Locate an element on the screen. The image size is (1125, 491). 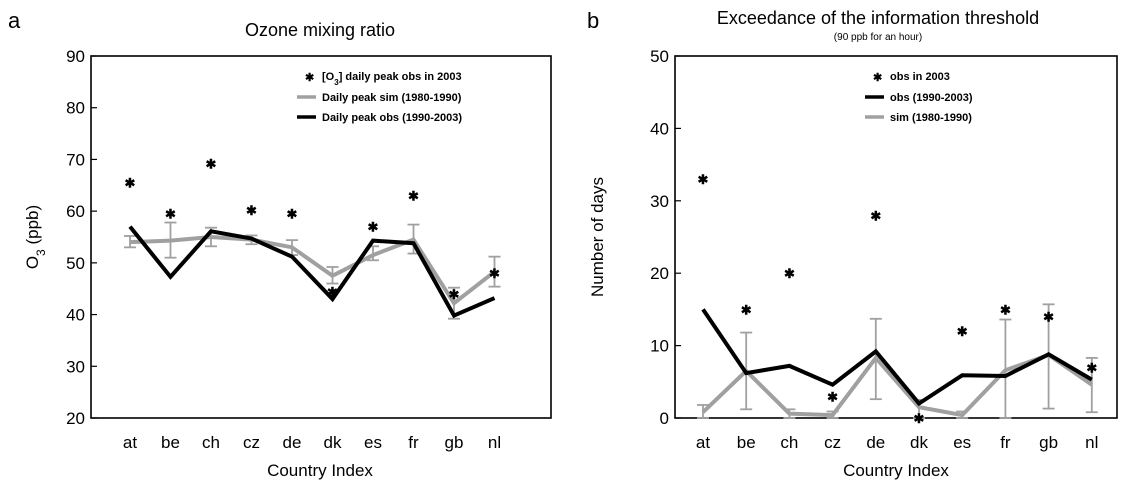
panel-a-y-tick-label: 80 is located at coordinates (75, 108).